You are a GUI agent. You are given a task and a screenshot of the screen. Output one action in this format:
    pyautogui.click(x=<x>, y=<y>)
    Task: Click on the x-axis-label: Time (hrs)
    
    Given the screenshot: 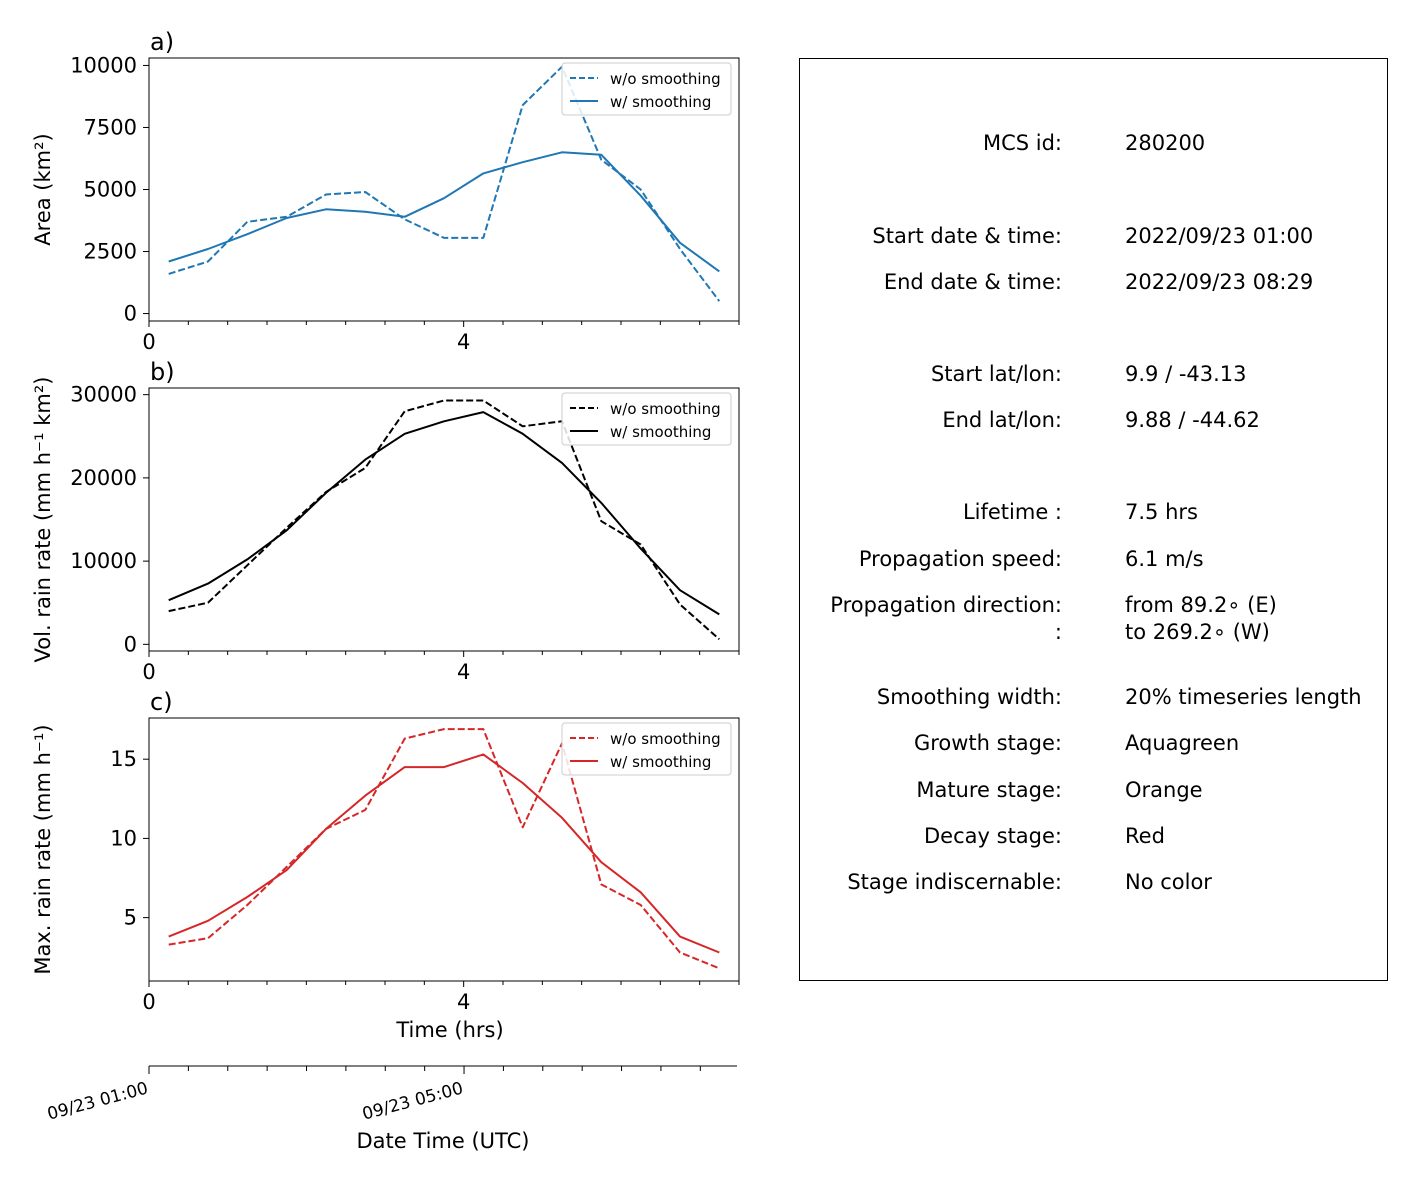 What is the action you would take?
    pyautogui.click(x=449, y=1030)
    